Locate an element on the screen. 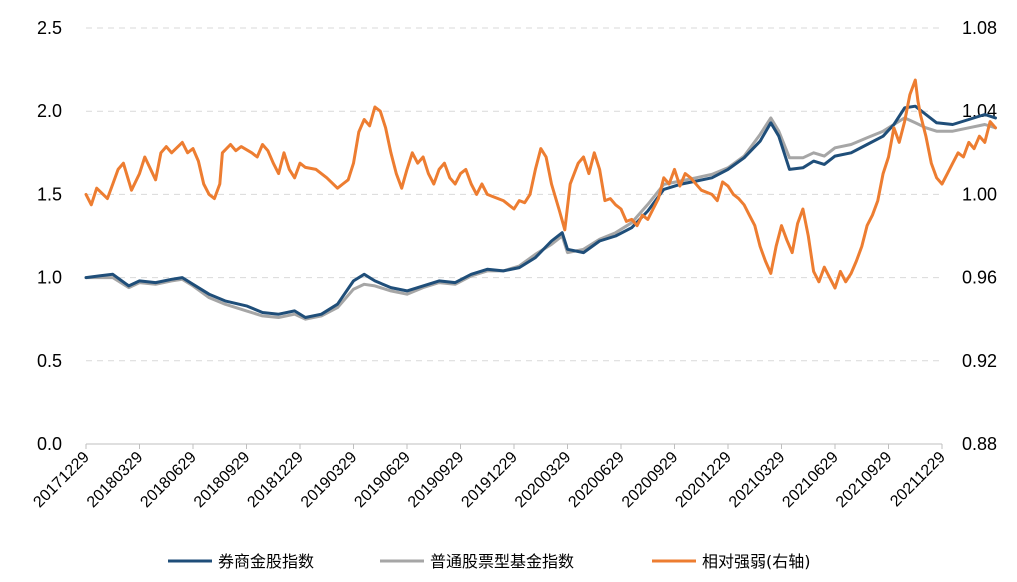 The image size is (1017, 582). x-tick-label: 20190329 is located at coordinates (329, 480).